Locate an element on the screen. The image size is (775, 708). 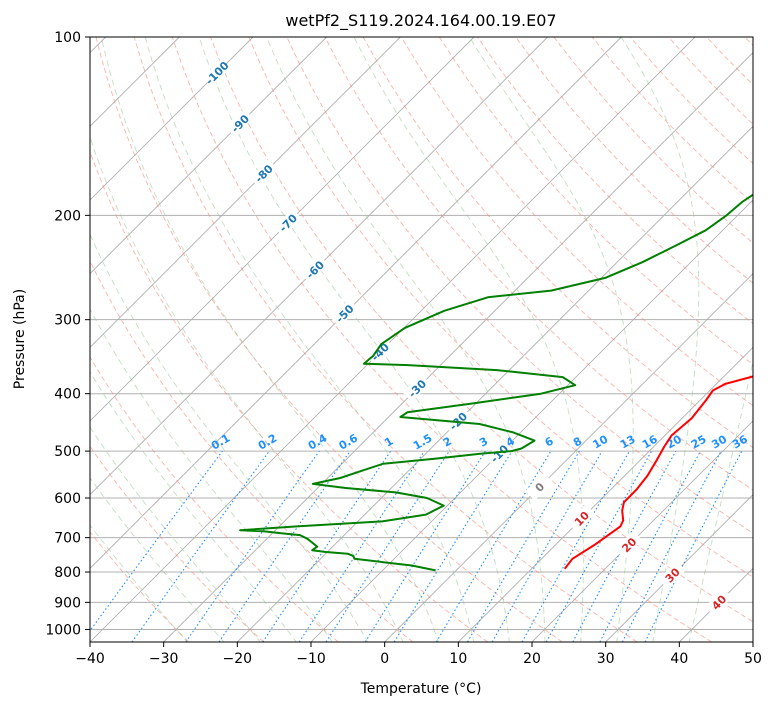
x-tick-label: 0 is located at coordinates (384, 659).